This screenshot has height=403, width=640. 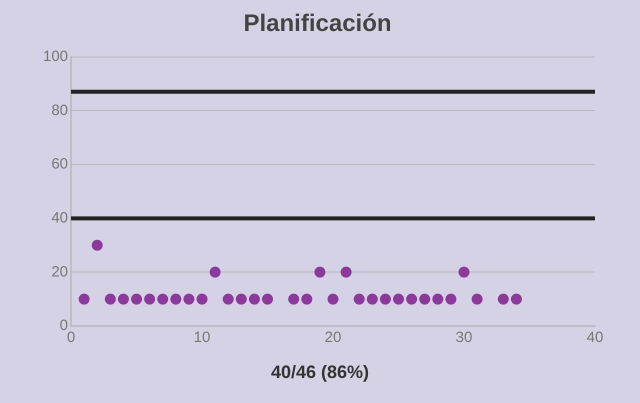 I want to click on x-tick-label: 40, so click(x=595, y=337).